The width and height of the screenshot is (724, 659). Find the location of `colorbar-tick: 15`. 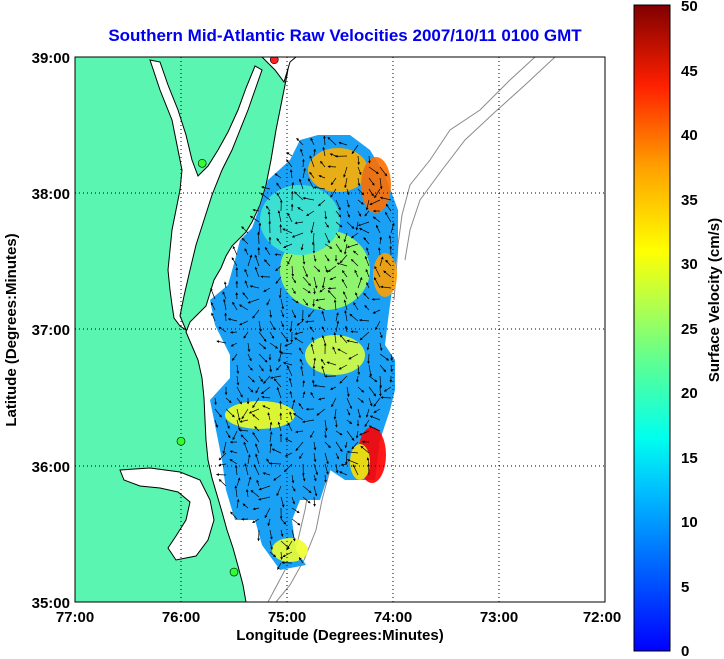

colorbar-tick: 15 is located at coordinates (689, 458).